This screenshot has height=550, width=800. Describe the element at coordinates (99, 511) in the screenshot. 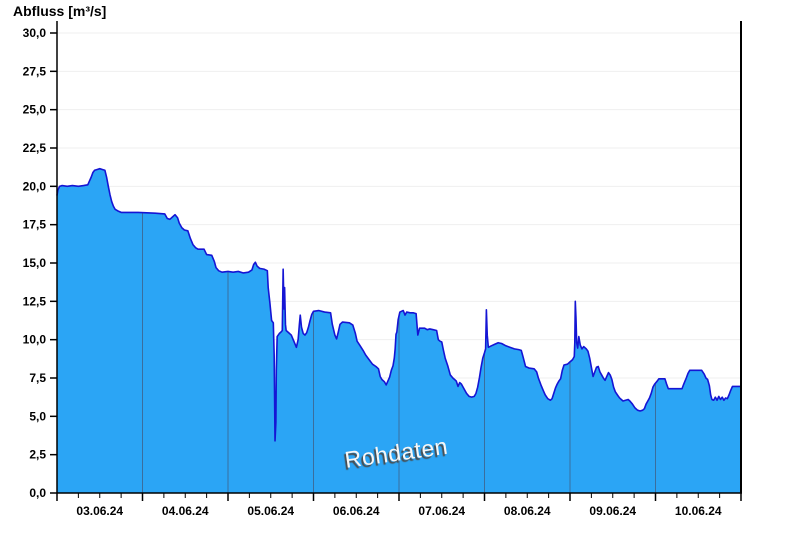

I see `x-tick-label: 03.06.24` at that location.